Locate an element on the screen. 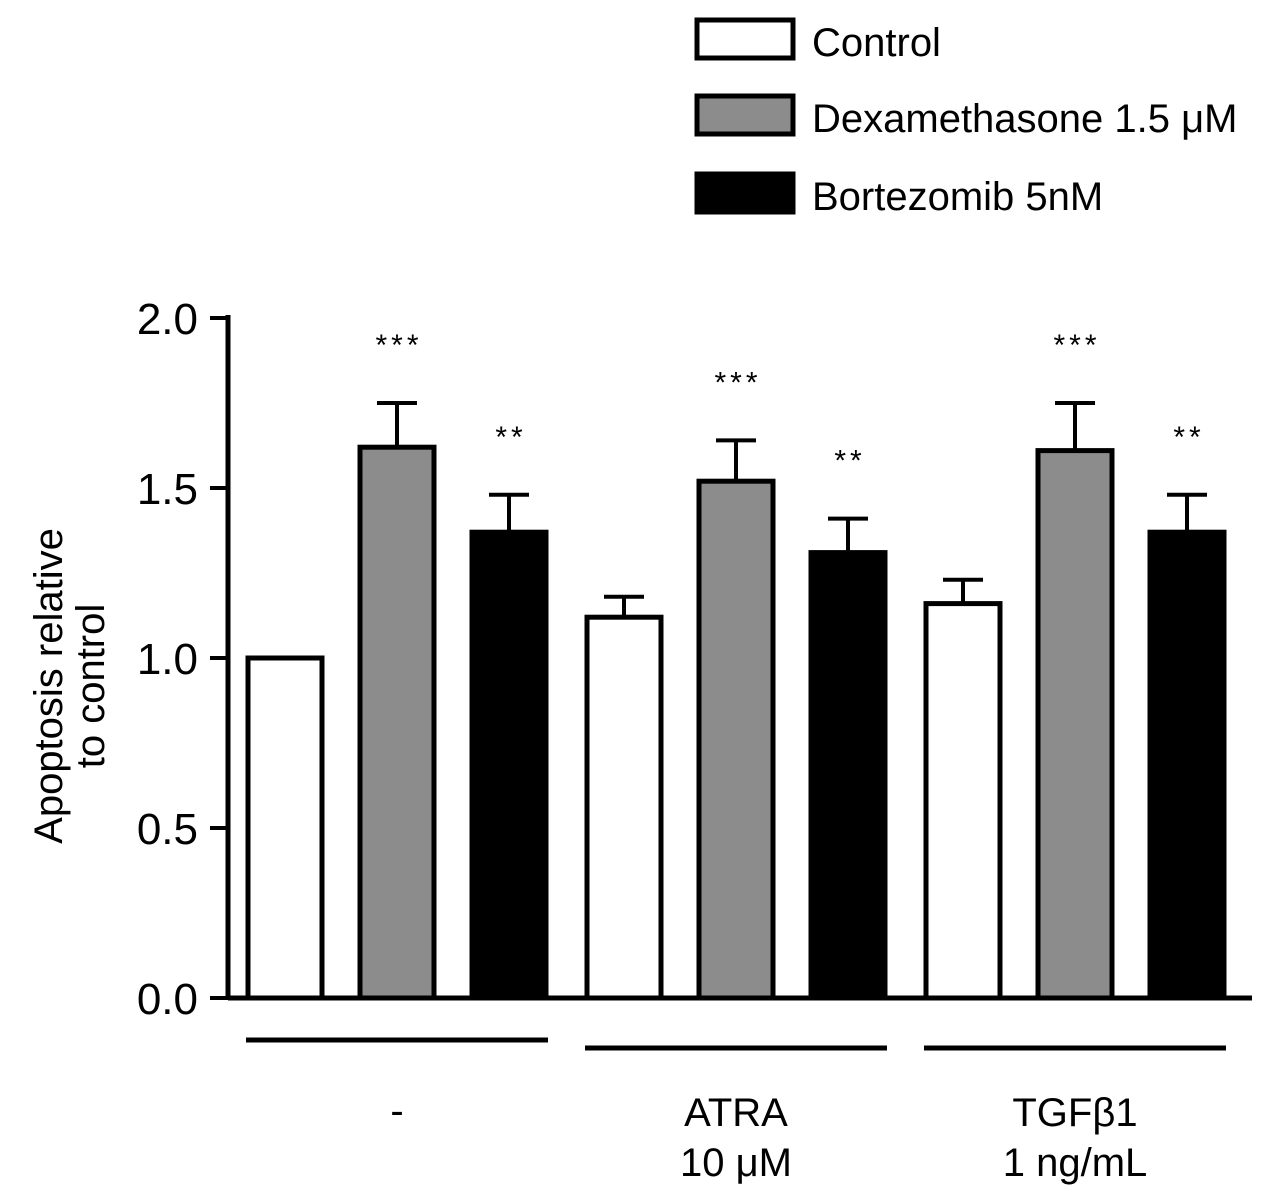 The height and width of the screenshot is (1199, 1280). group-labels: - ATRA 10 μM TGFβ1 1 ng/mL is located at coordinates (736, 1111).